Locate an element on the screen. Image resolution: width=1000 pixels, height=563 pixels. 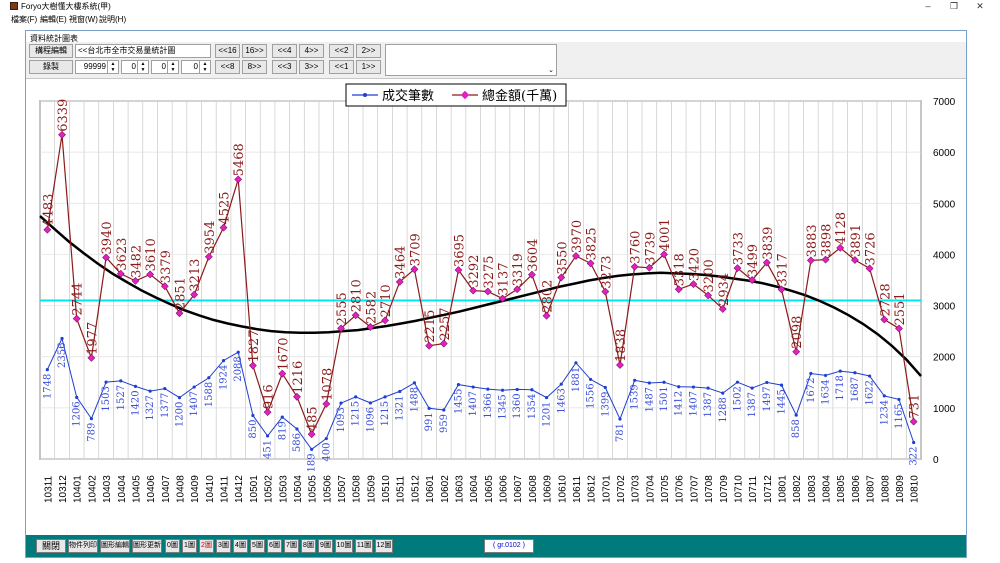
data-label-0: 1420 is located at coordinates (135, 402).